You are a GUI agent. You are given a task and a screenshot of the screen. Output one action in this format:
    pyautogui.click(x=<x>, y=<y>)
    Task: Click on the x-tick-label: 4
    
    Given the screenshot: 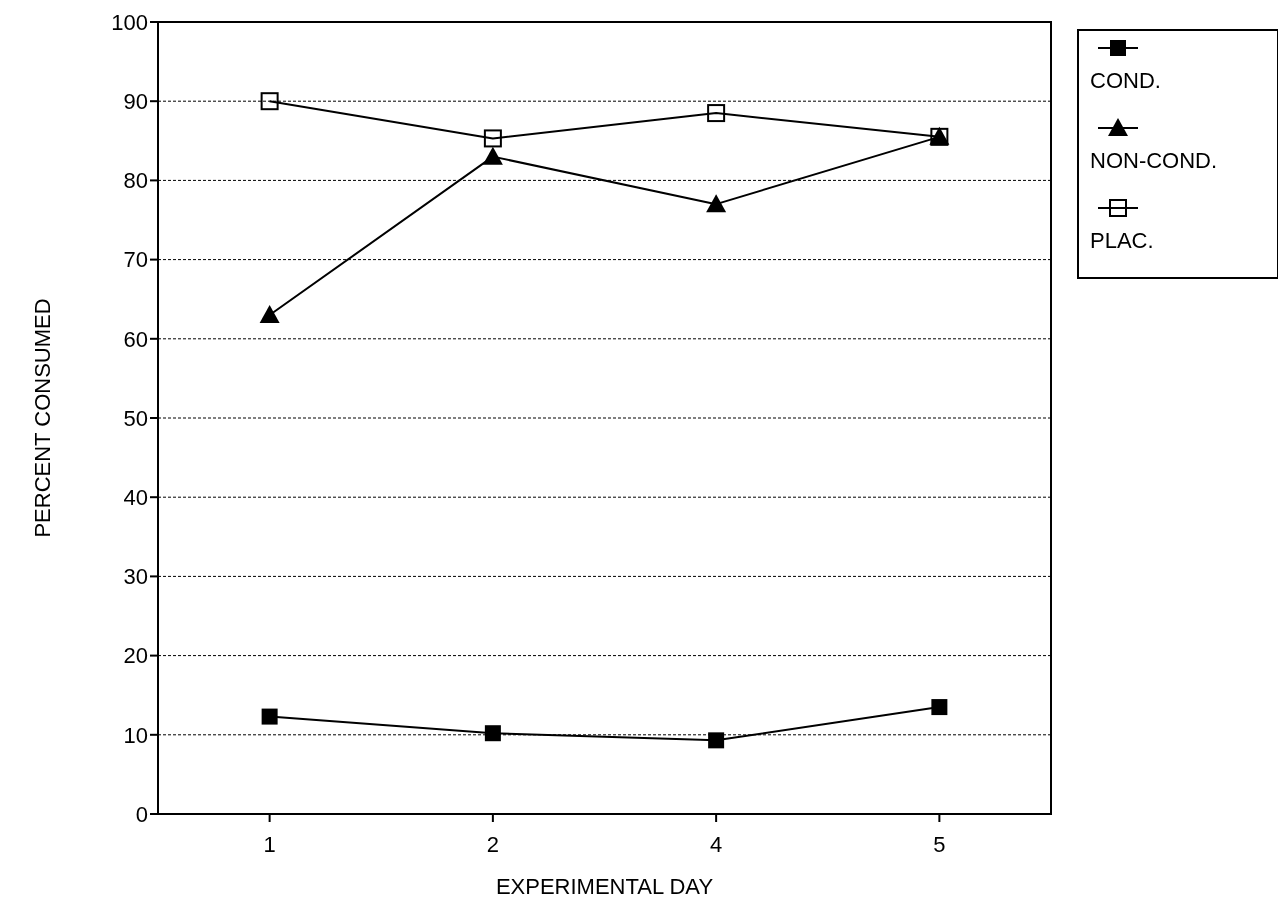 What is the action you would take?
    pyautogui.click(x=716, y=844)
    